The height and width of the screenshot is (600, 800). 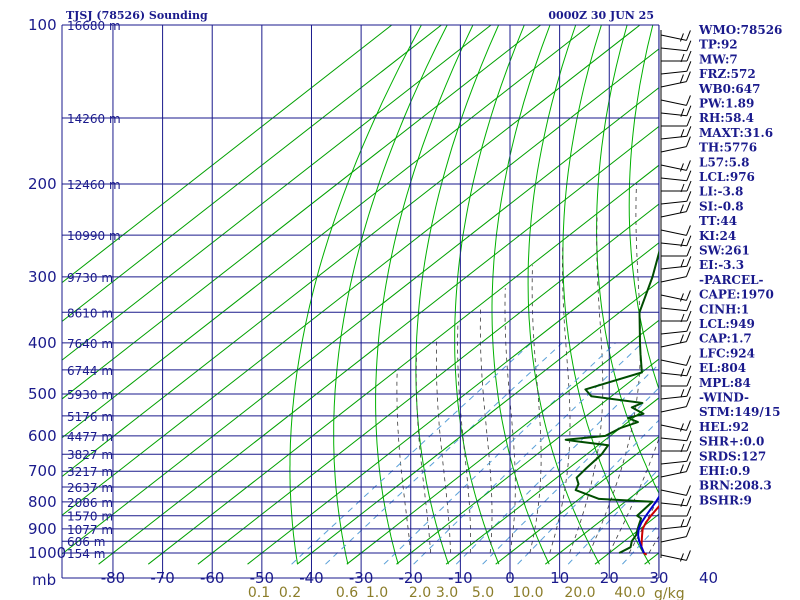 I want to click on mixing-ratio-label: 3.0, so click(x=447, y=592).